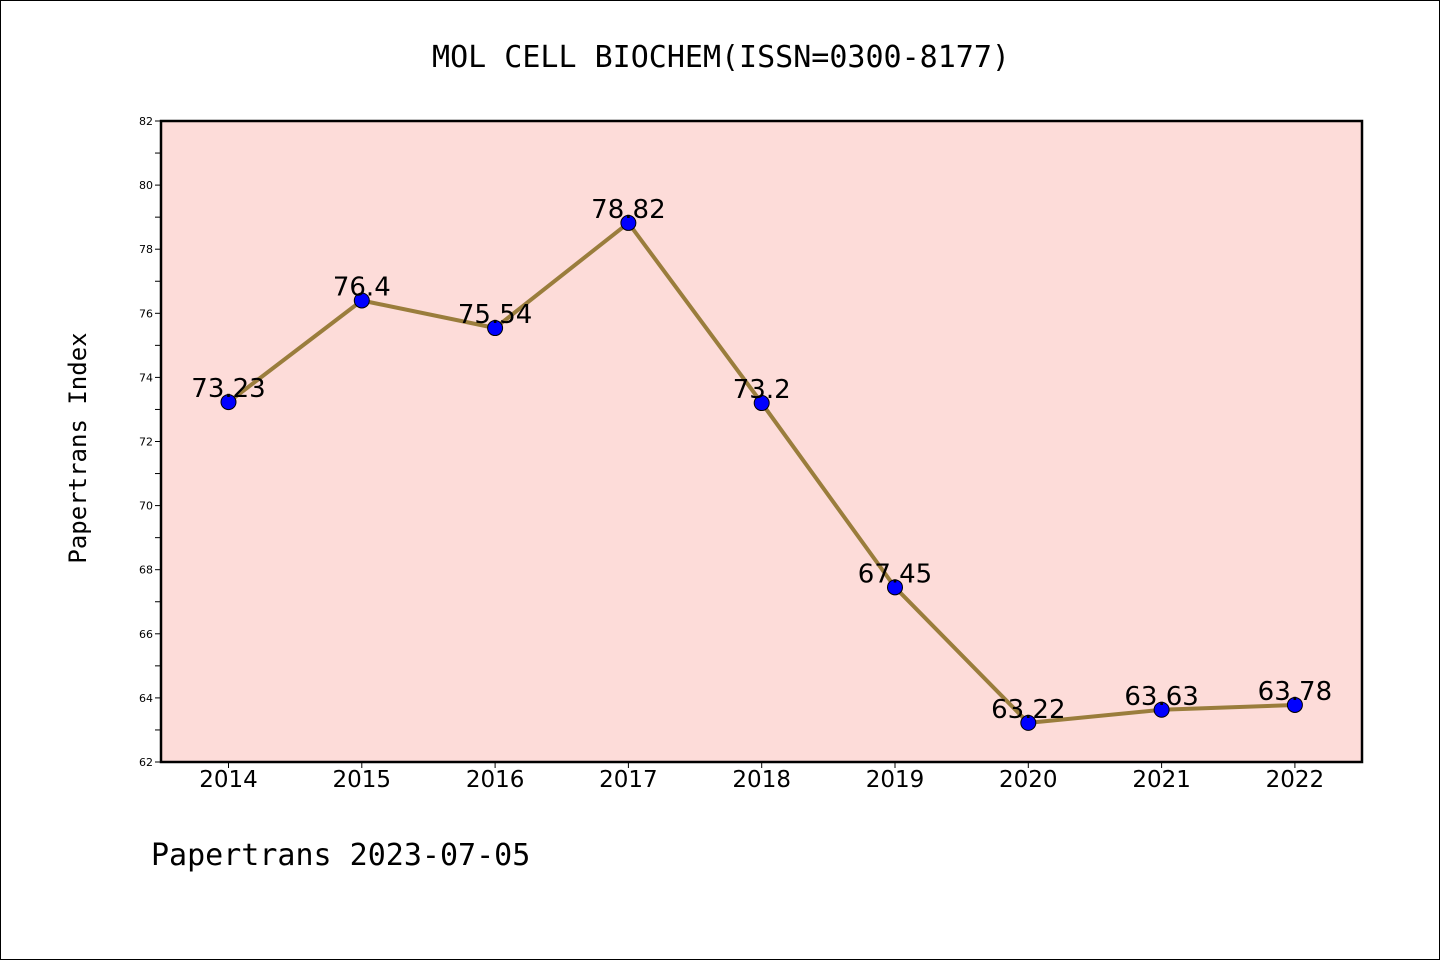 Image resolution: width=1440 pixels, height=961 pixels. Describe the element at coordinates (146, 570) in the screenshot. I see `y-tick-label: 68` at that location.